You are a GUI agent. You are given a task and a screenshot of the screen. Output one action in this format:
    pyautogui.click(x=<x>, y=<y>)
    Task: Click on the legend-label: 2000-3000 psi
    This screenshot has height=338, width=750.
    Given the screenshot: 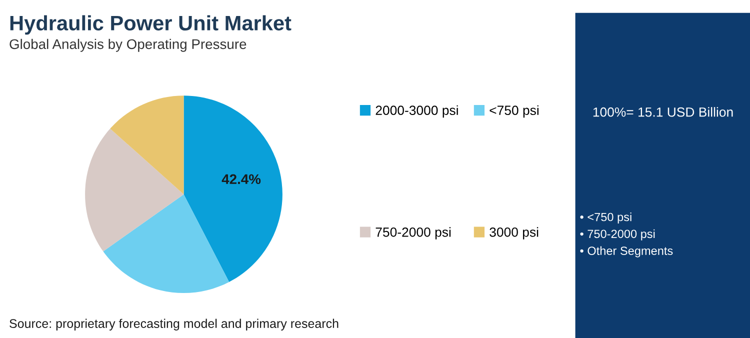 What is the action you would take?
    pyautogui.click(x=417, y=111)
    